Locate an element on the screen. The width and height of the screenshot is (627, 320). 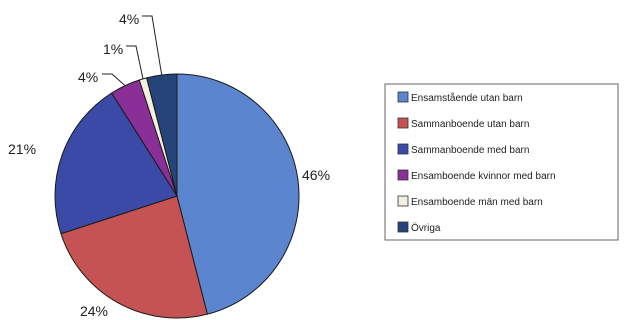
legend-label: Sammanboende med barn is located at coordinates (470, 150).